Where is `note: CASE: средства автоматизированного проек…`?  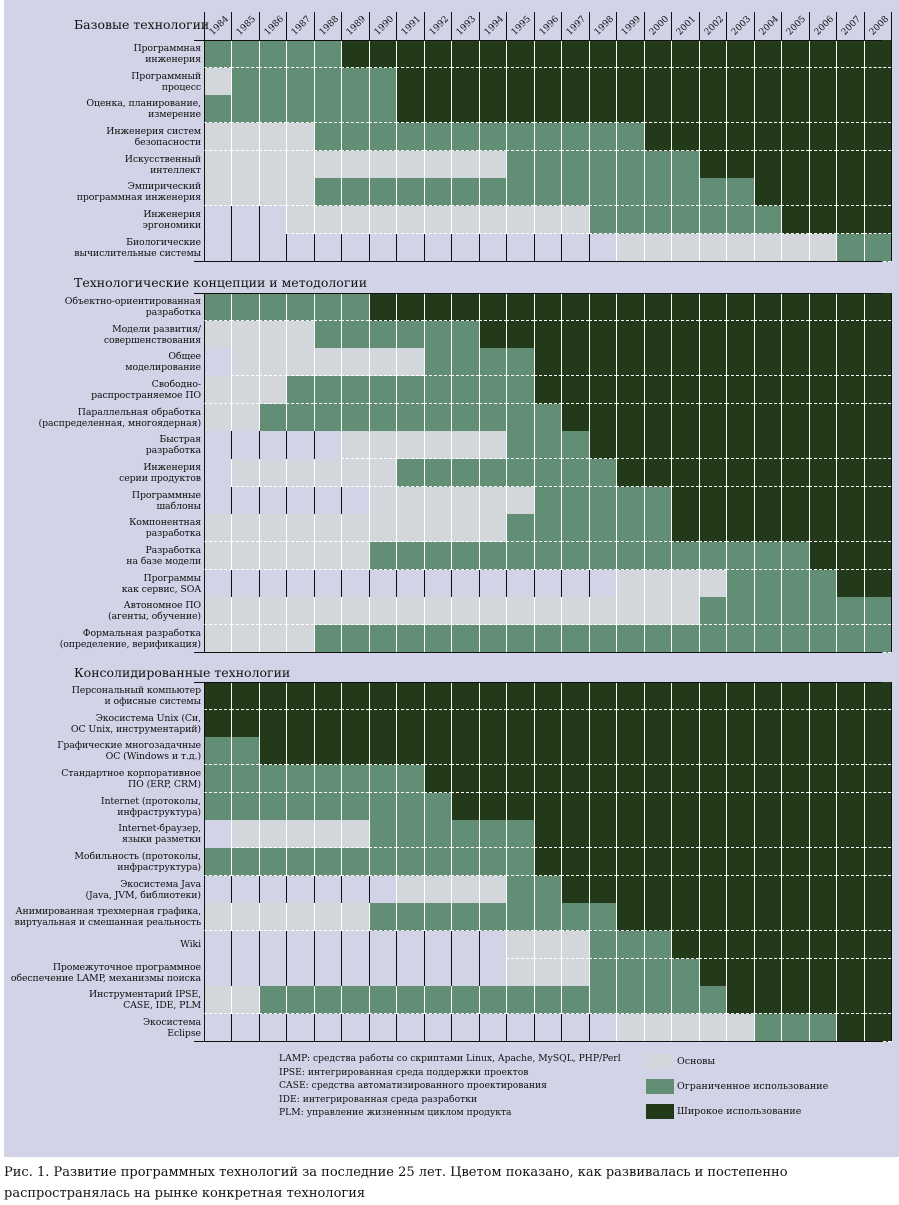 note: CASE: средства автоматизированного проек… is located at coordinates (413, 1085).